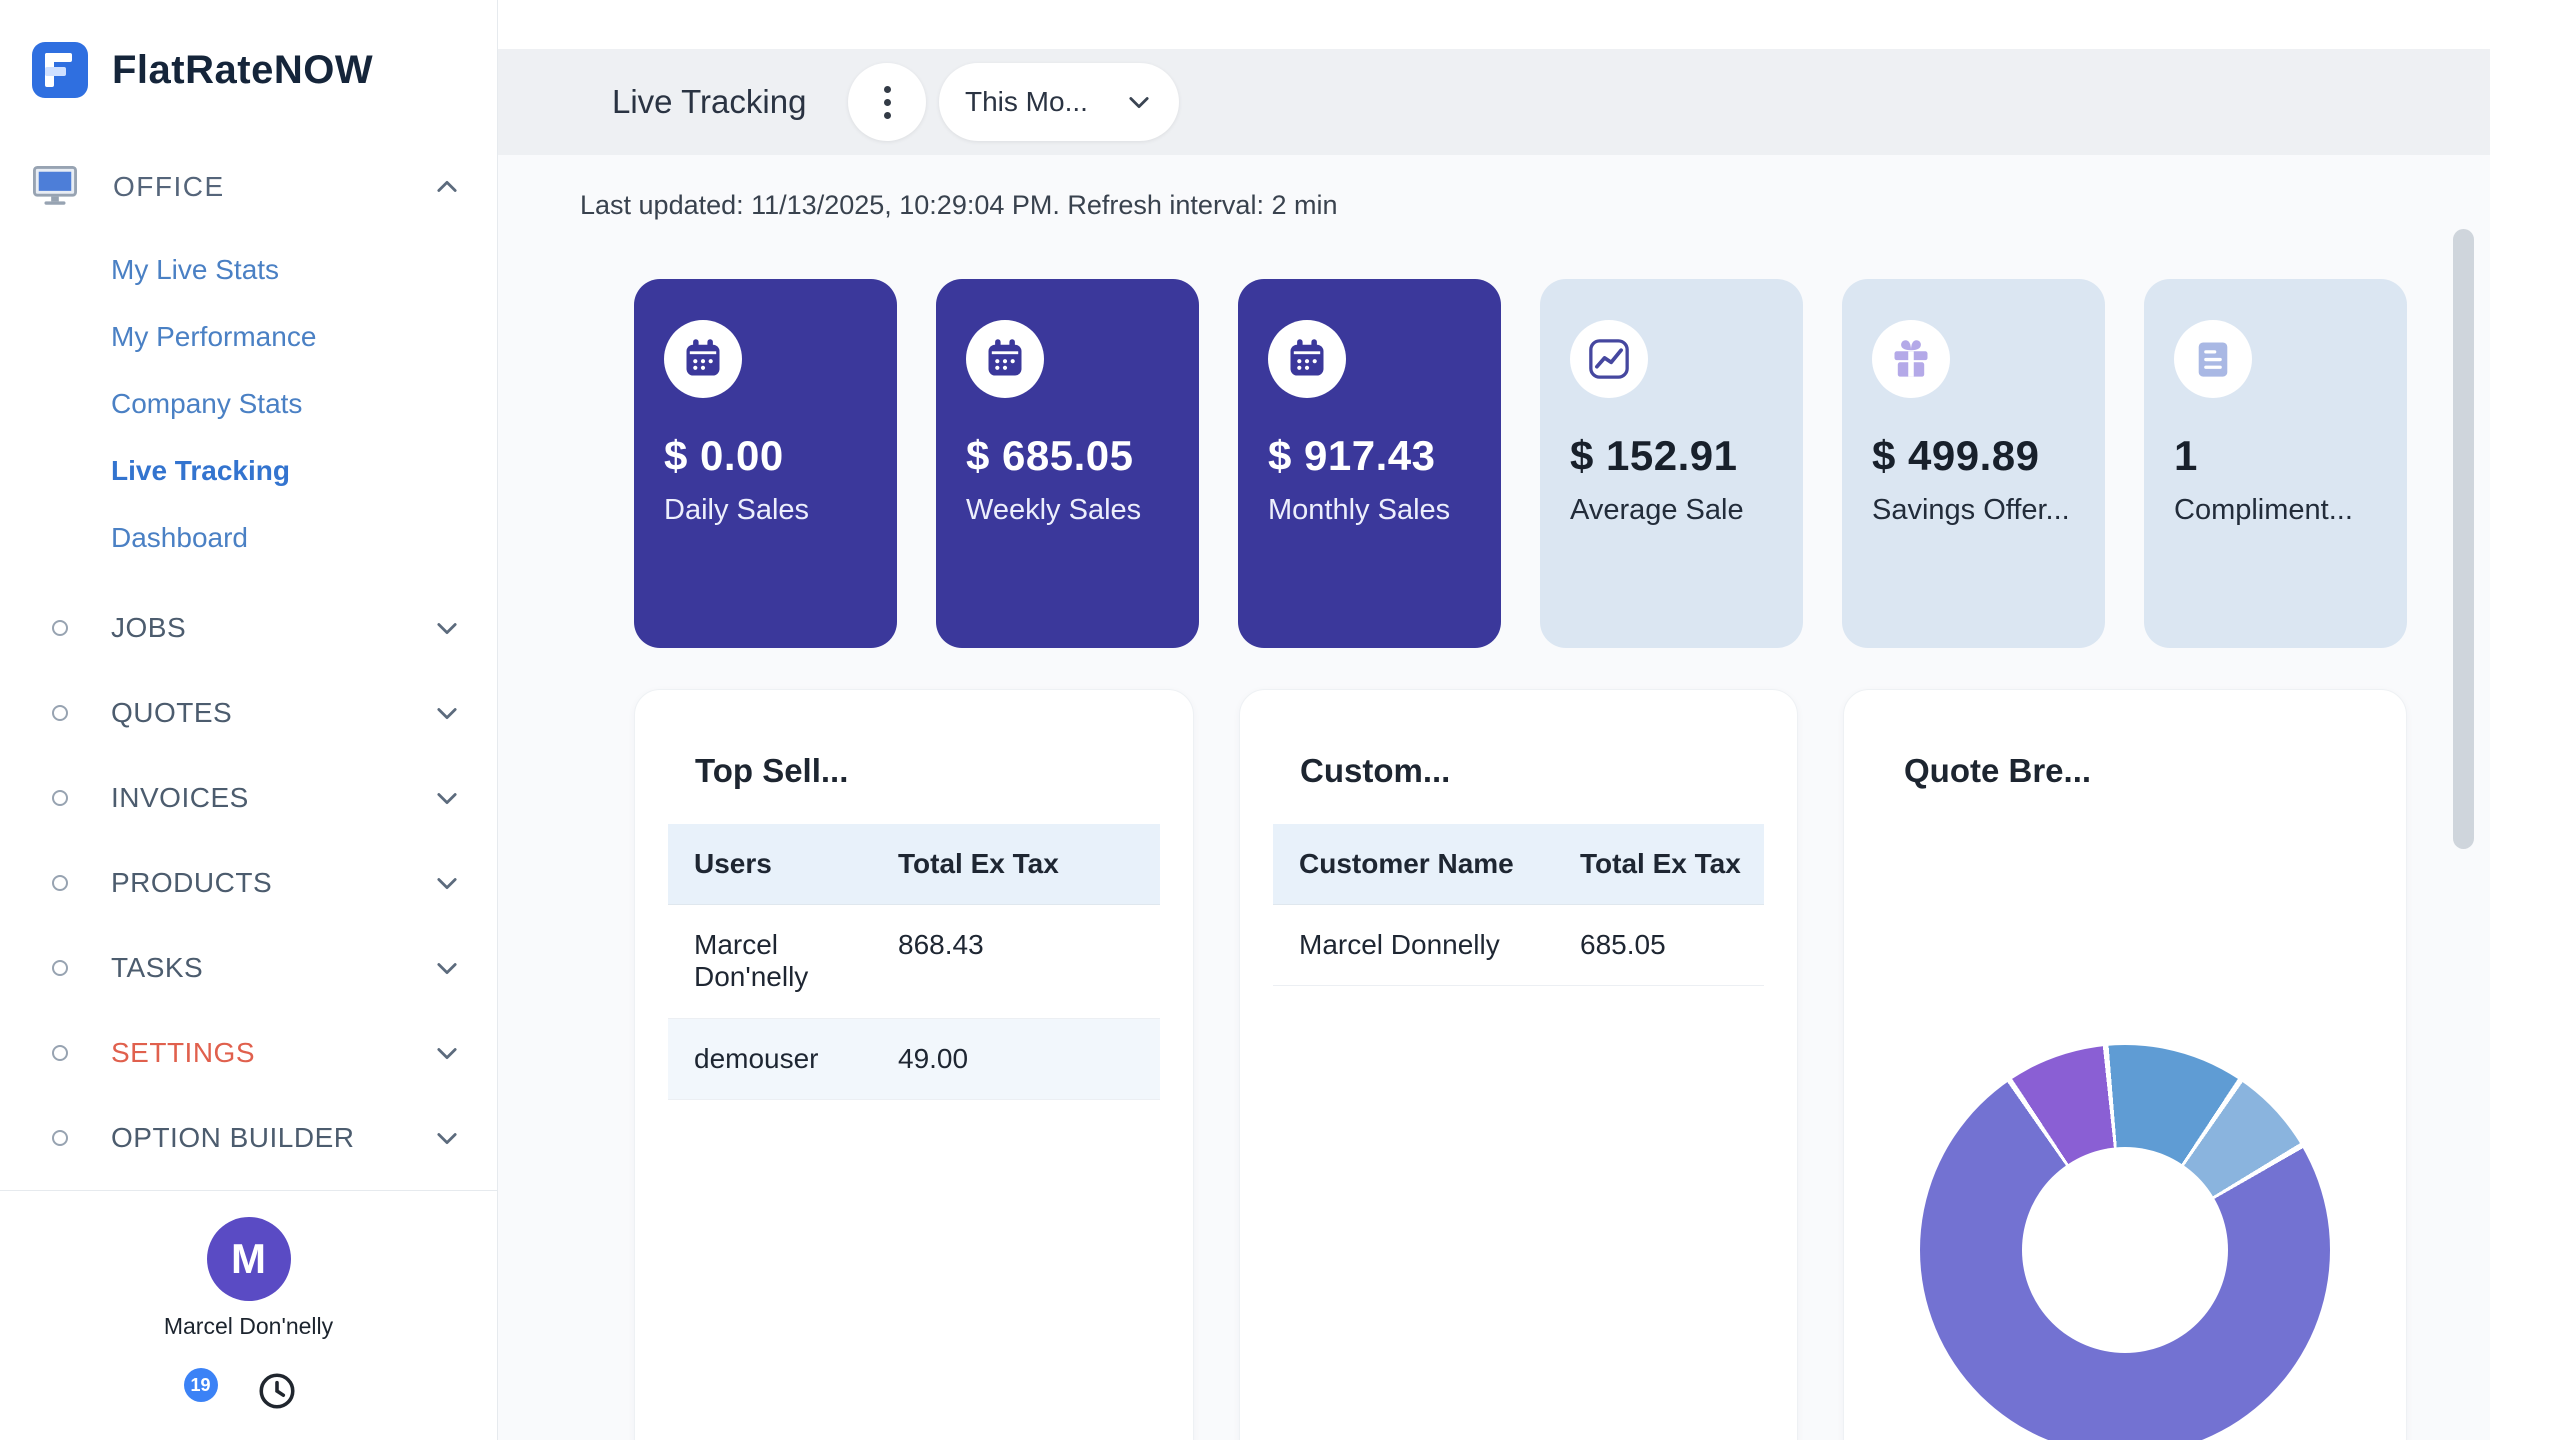 This screenshot has height=1440, width=2560. I want to click on sidebar-item-settings-label: SETTINGS, so click(183, 1052).